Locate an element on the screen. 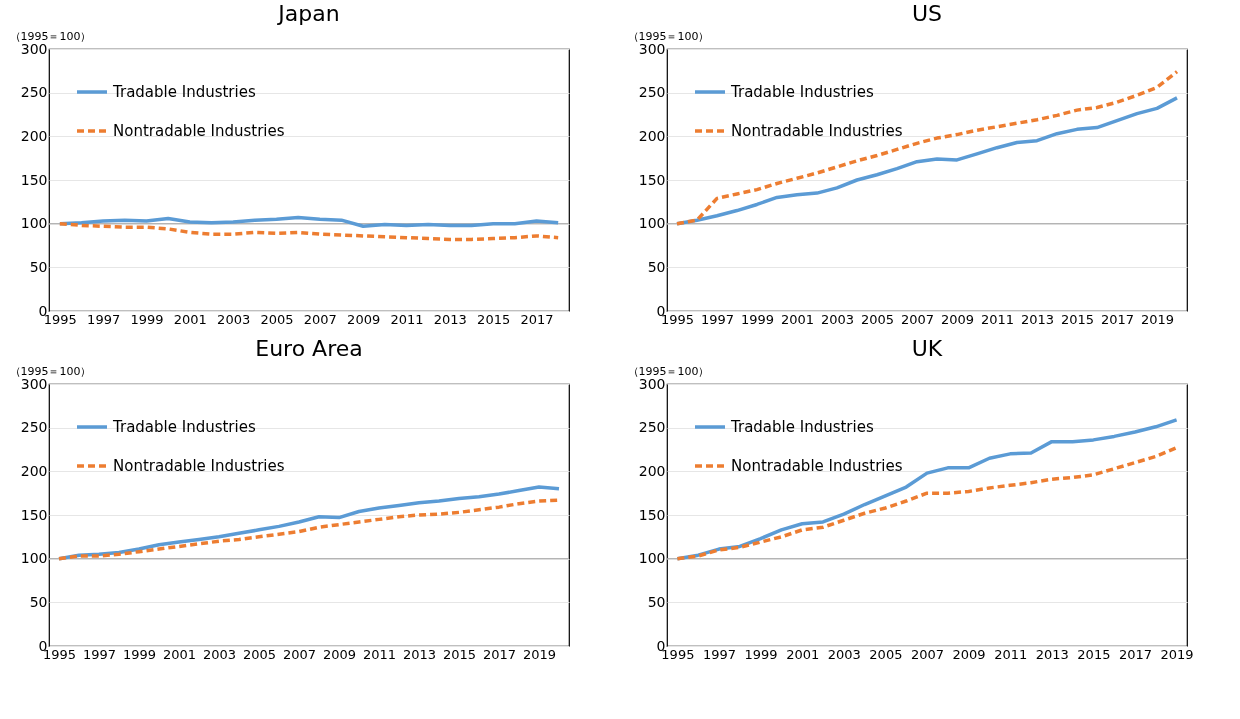 The image size is (1240, 719). chart-title: US is located at coordinates (927, 13).